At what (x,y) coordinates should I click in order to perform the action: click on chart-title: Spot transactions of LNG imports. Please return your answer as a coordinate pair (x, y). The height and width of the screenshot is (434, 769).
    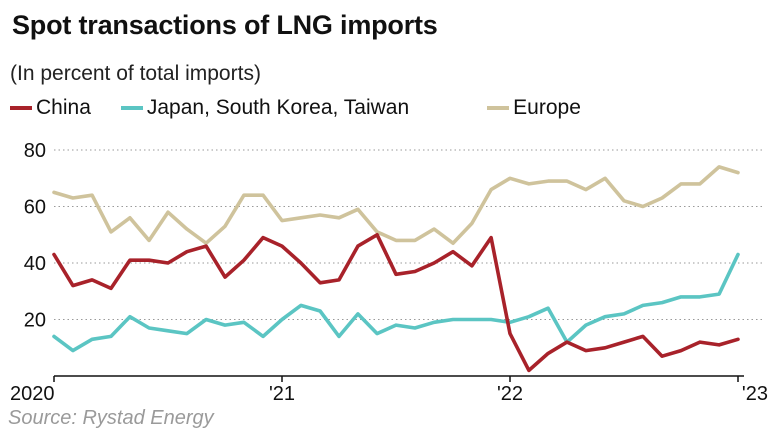
    Looking at the image, I should click on (225, 25).